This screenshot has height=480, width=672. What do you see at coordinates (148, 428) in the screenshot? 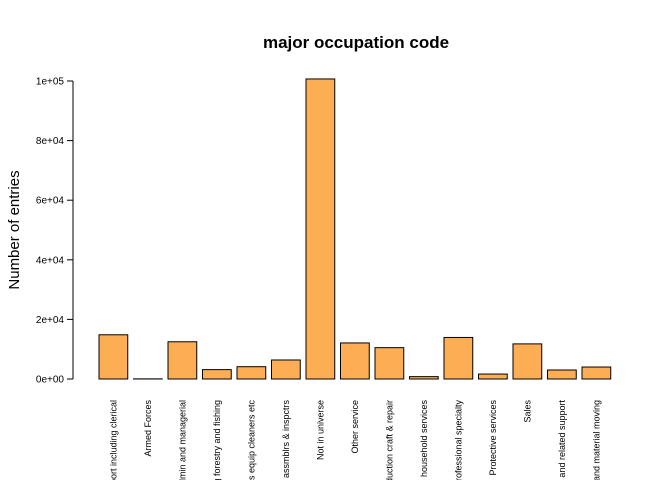
I see `x-tick-label: Armed Forces` at bounding box center [148, 428].